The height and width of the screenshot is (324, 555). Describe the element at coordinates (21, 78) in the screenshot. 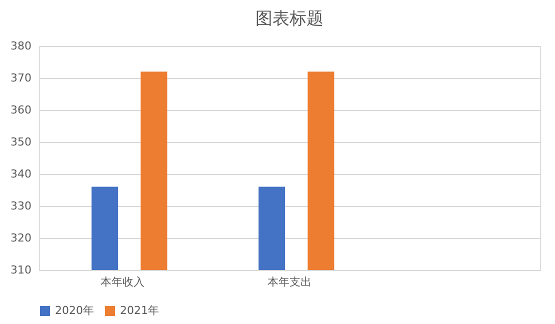

I see `y-tick-label: 370` at that location.